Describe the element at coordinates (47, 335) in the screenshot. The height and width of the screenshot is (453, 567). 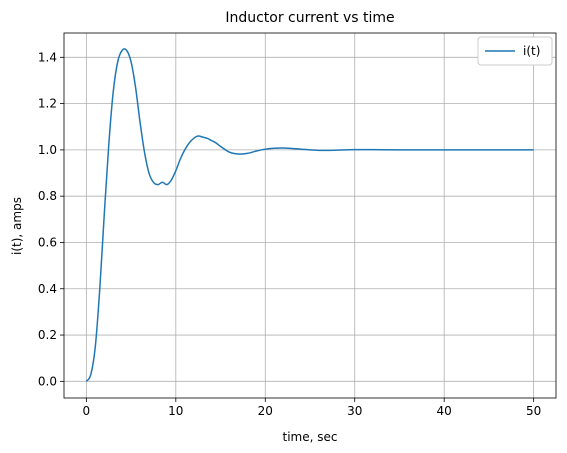
I see `y-tick-label: 0.2` at that location.